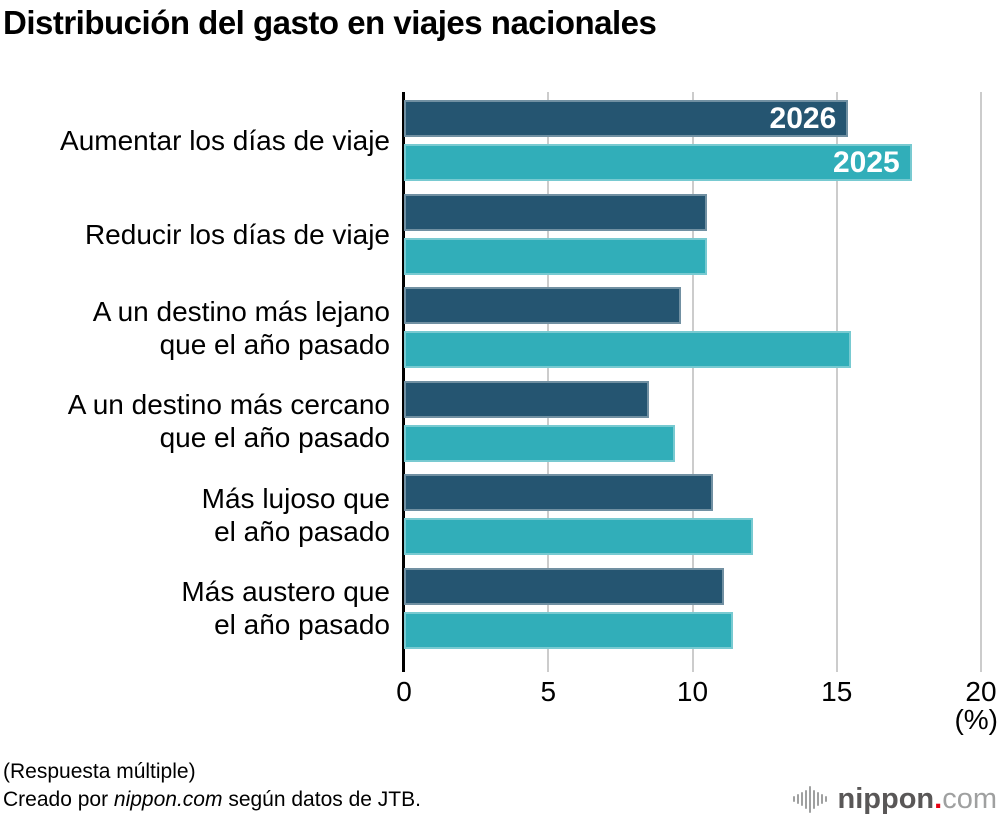 Image resolution: width=1000 pixels, height=824 pixels. I want to click on y-axis-line, so click(403, 382).